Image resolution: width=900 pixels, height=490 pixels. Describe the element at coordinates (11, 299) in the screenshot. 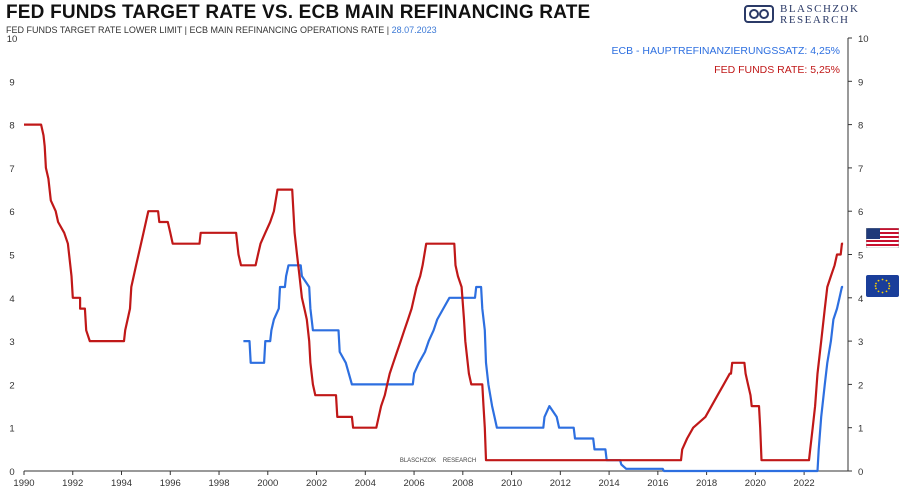

I see `y-tick-left-label: 4` at that location.